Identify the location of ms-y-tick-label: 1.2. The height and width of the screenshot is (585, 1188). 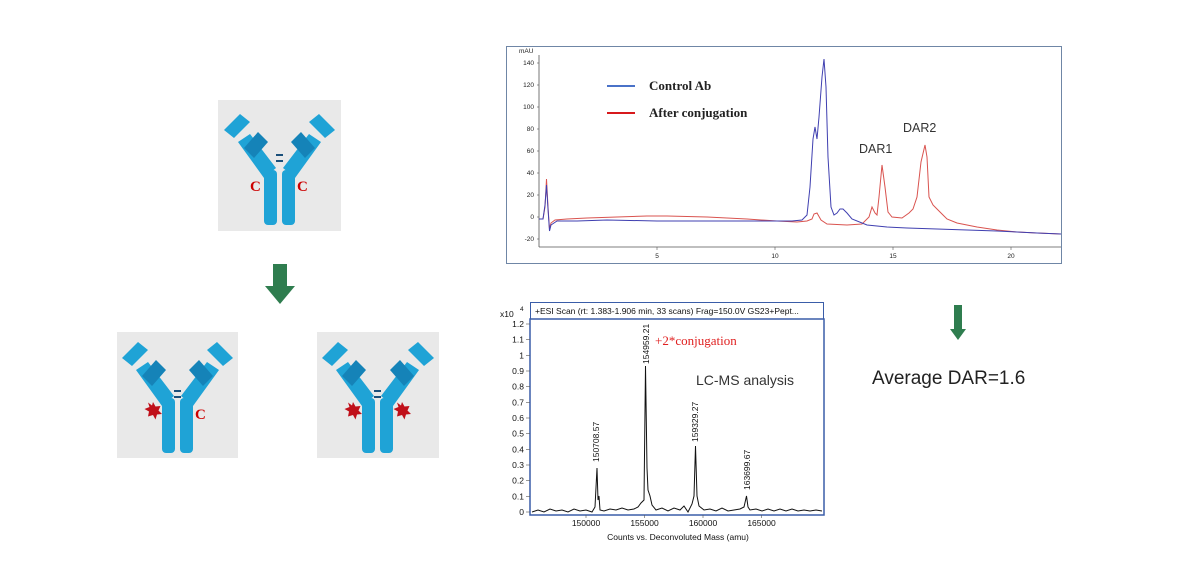
(518, 324).